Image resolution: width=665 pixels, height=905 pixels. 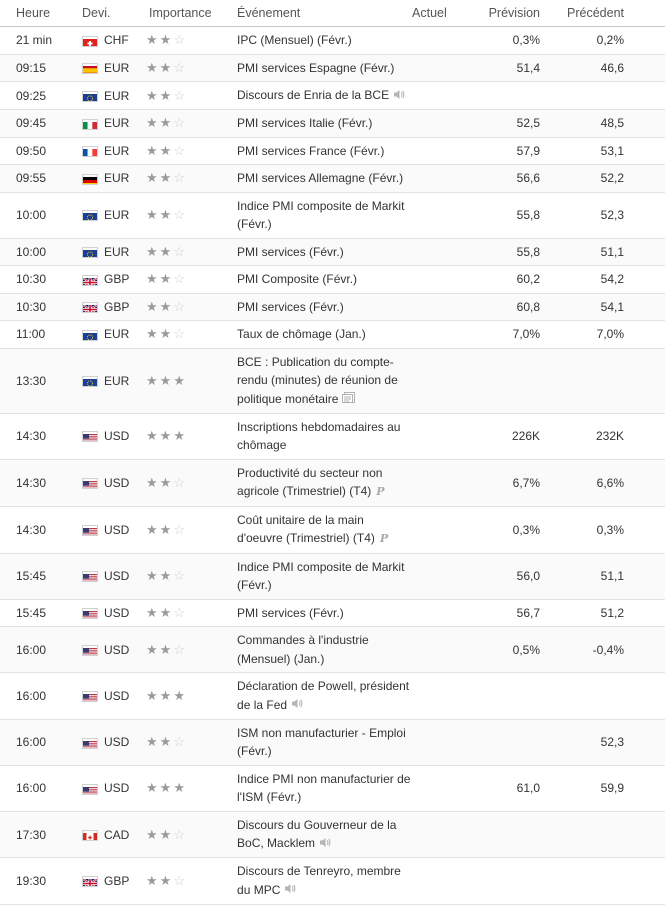 What do you see at coordinates (582, 279) in the screenshot?
I see `previous-value: 54,2` at bounding box center [582, 279].